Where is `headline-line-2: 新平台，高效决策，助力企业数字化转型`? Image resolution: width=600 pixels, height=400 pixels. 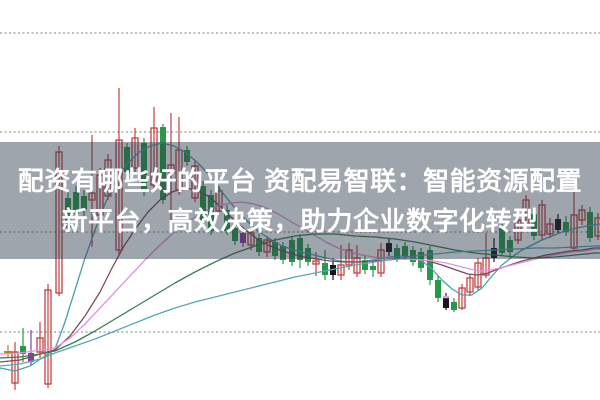 headline-line-2: 新平台，高效决策，助力企业数字化转型 is located at coordinates (300, 220).